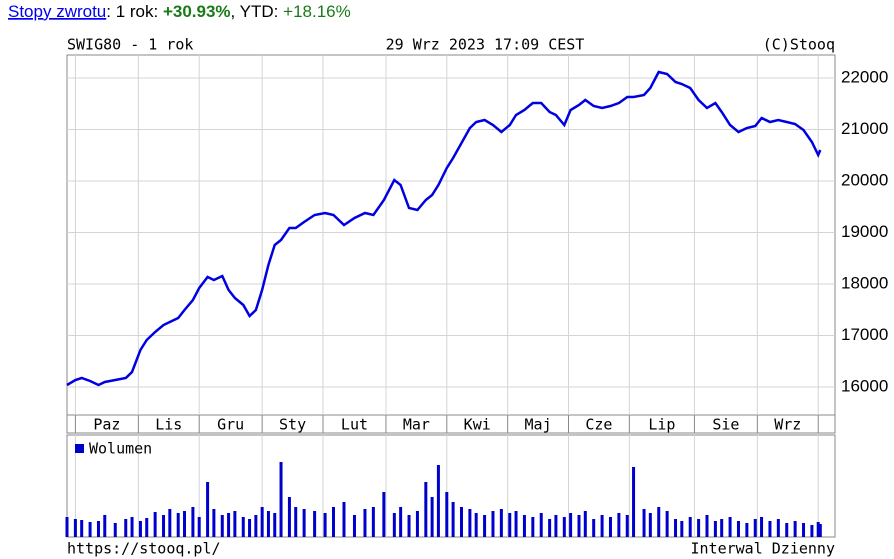 This screenshot has height=559, width=894. What do you see at coordinates (168, 425) in the screenshot?
I see `x-tick-label: Lis` at bounding box center [168, 425].